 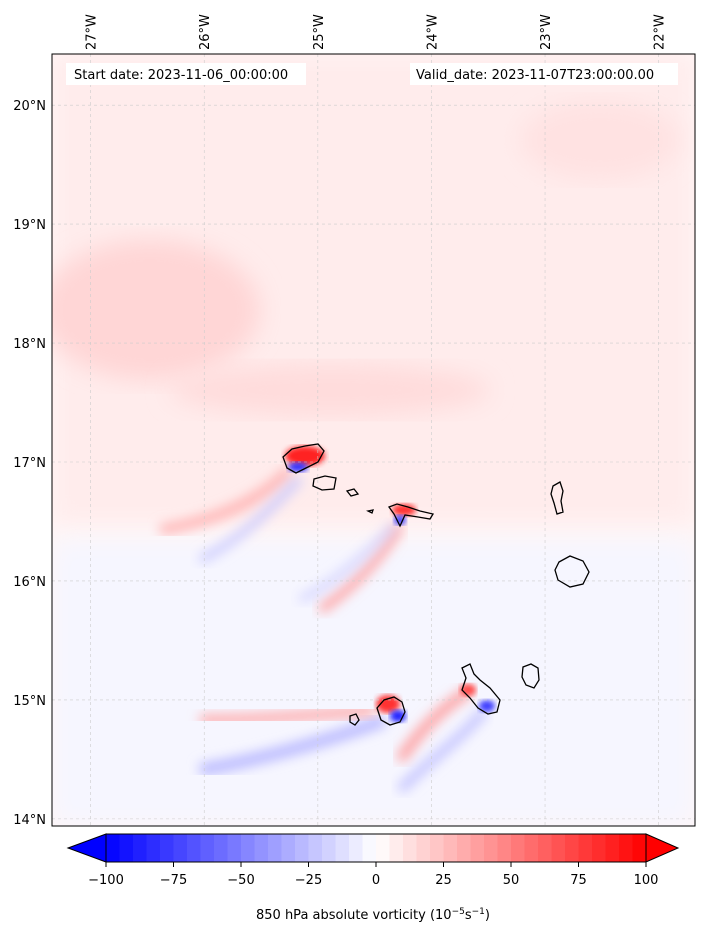 What do you see at coordinates (578, 880) in the screenshot?
I see `colorbar-tick-label: 75` at bounding box center [578, 880].